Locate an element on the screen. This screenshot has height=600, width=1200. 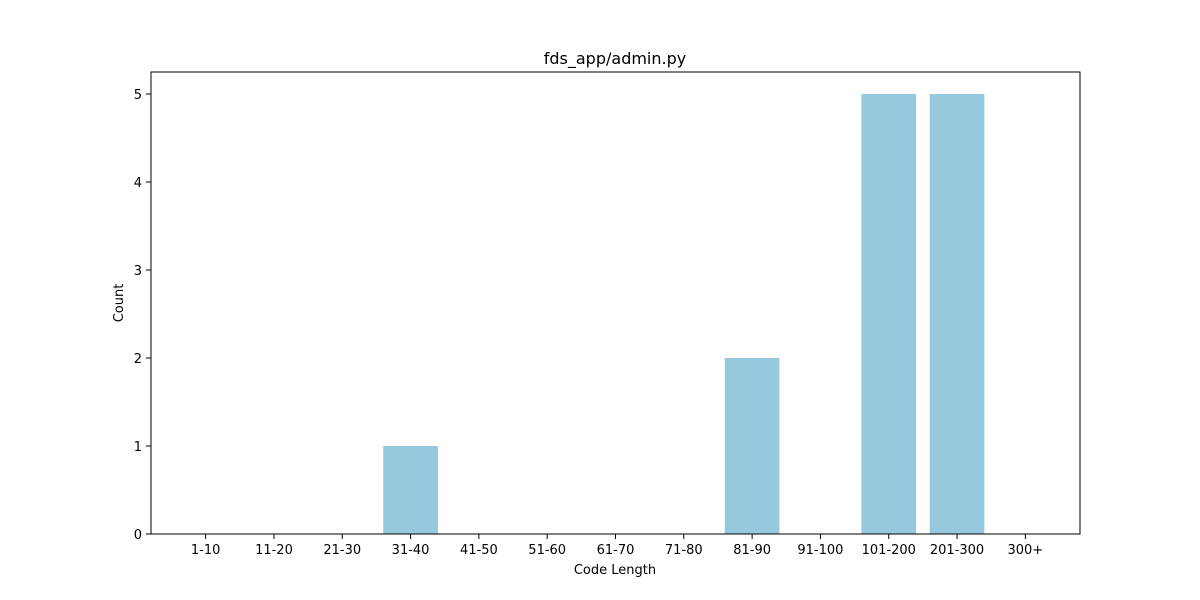
x-tick-label: 201-300 is located at coordinates (957, 550).